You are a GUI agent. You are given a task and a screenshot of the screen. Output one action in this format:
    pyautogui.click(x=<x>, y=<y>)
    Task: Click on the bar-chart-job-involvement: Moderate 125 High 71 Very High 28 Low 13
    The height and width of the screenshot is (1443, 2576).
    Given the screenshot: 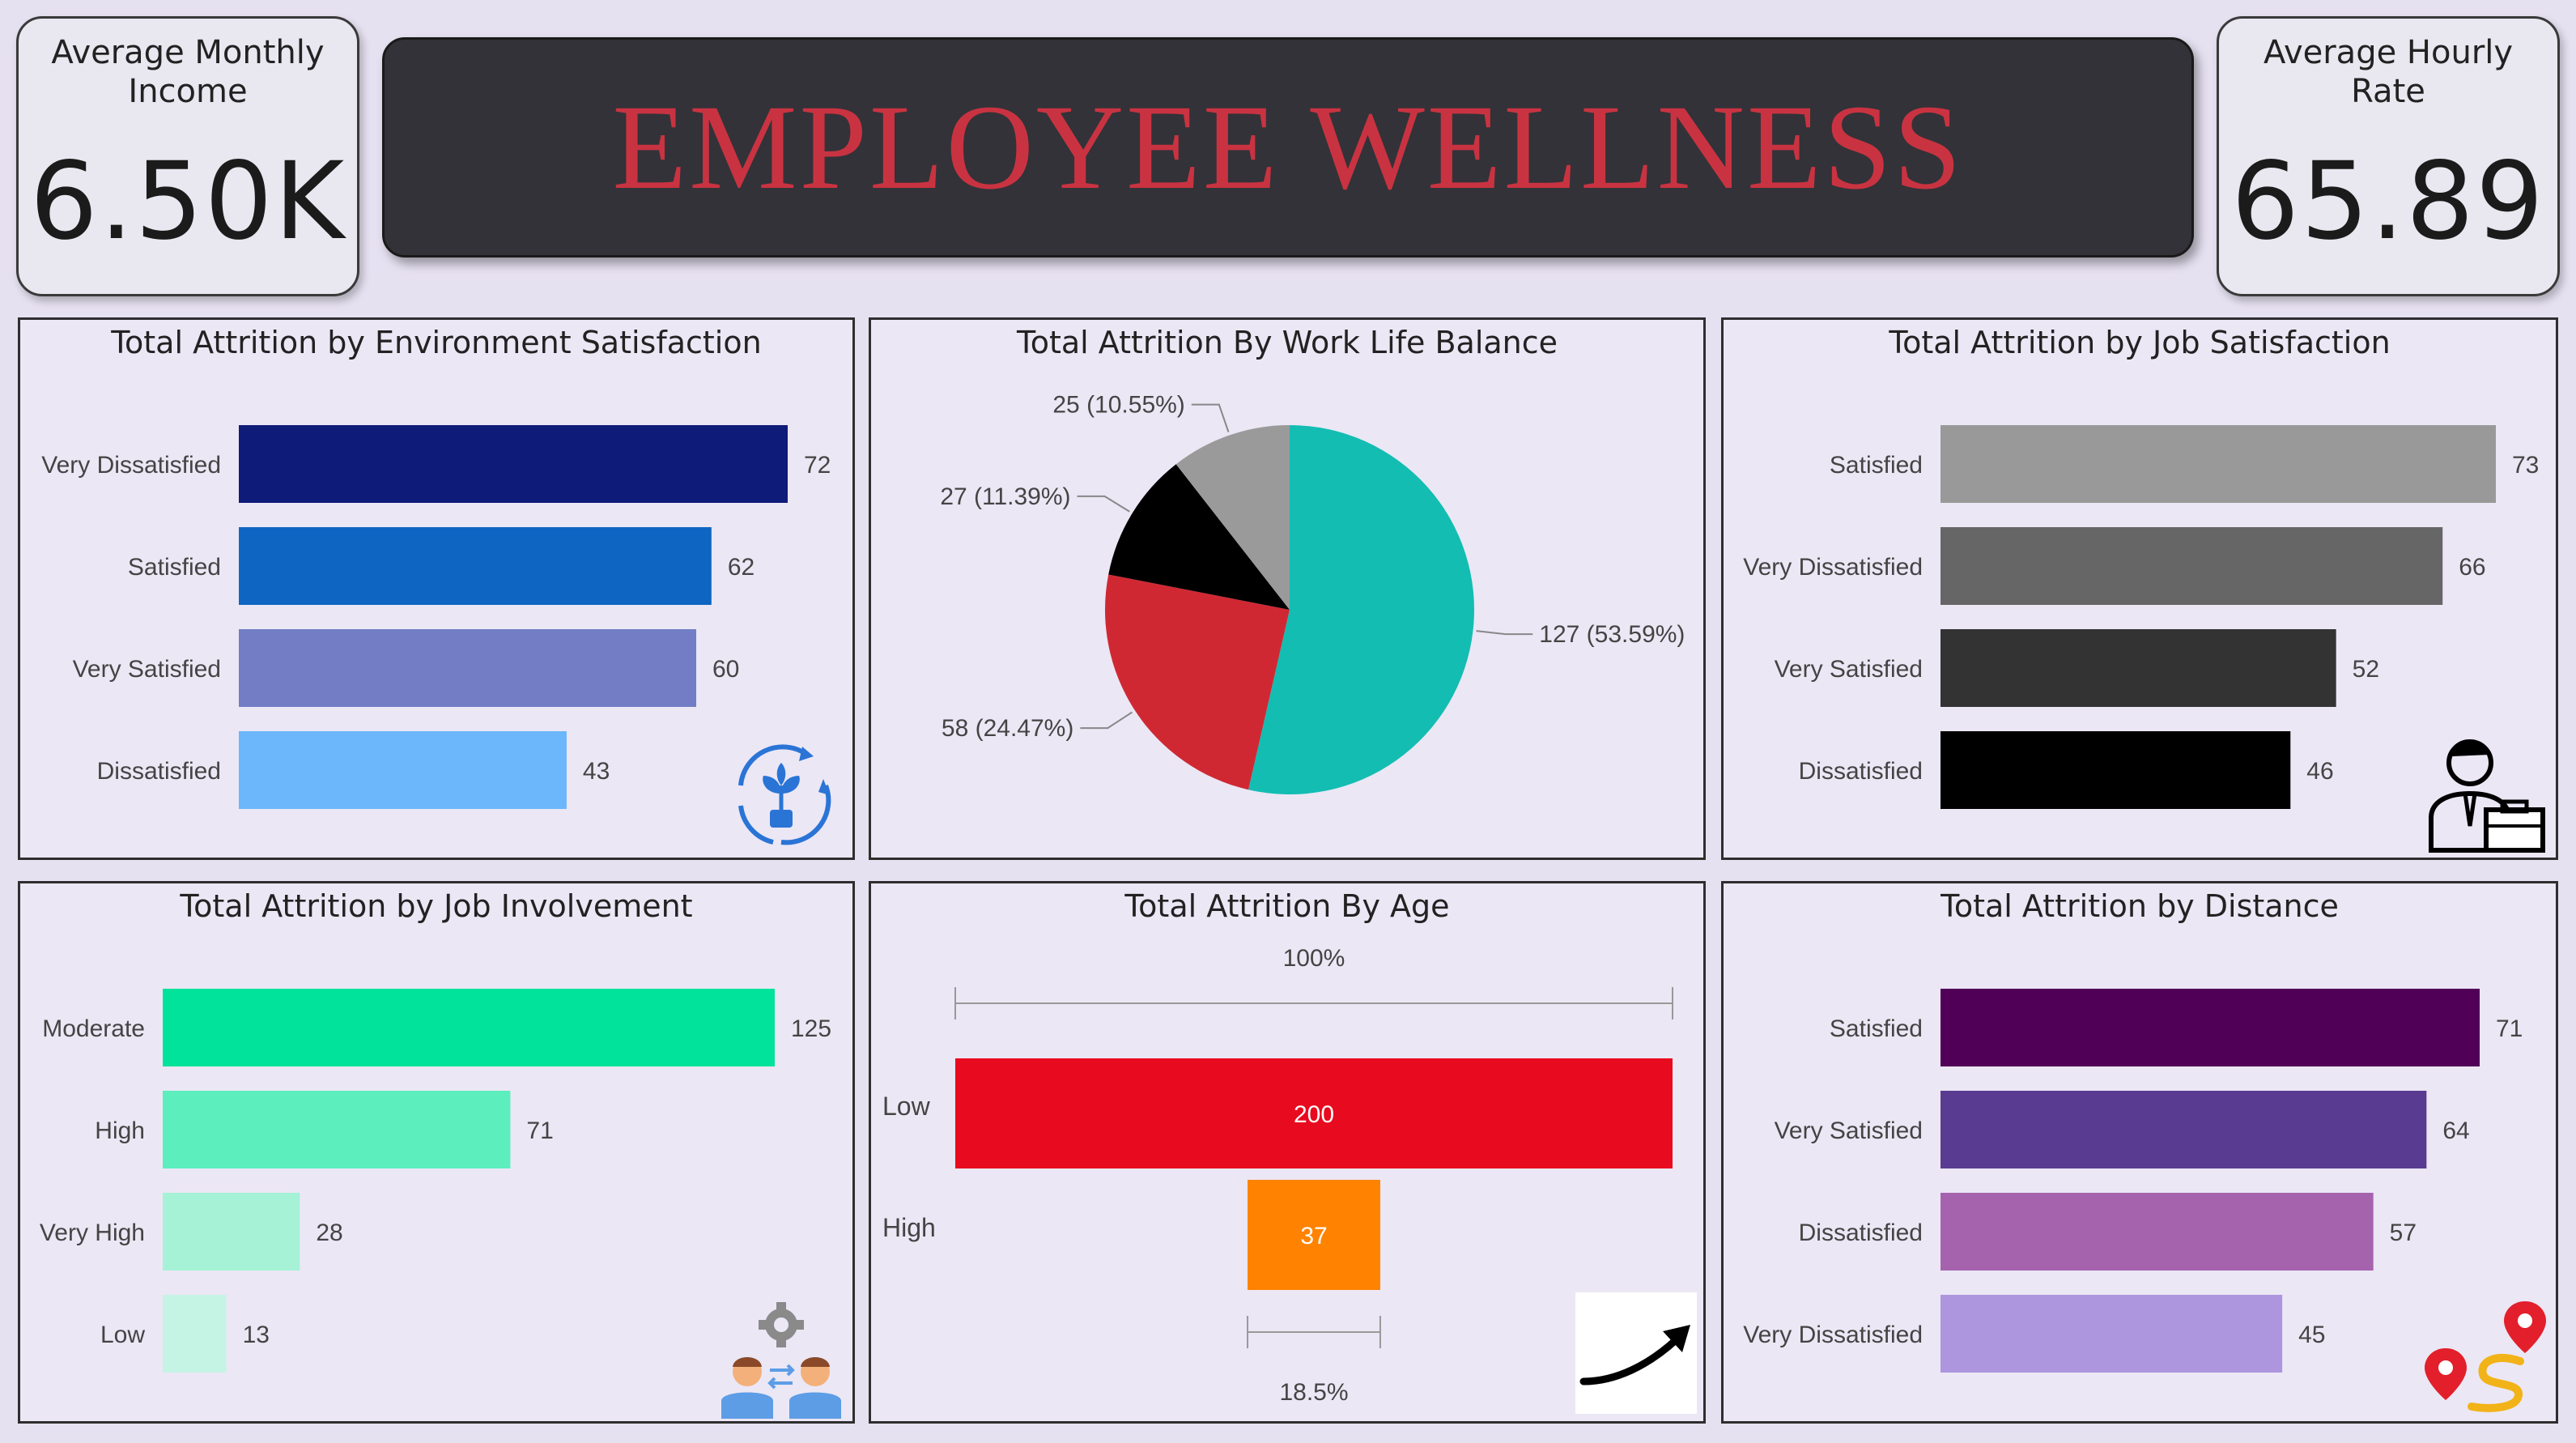 What is the action you would take?
    pyautogui.click(x=436, y=1181)
    